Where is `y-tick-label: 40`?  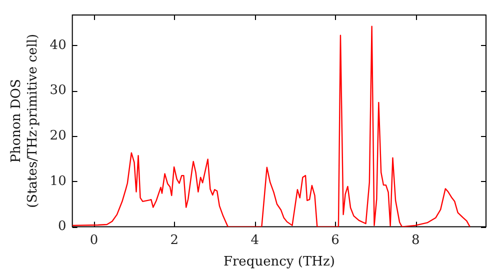 y-tick-label: 40 is located at coordinates (58, 45).